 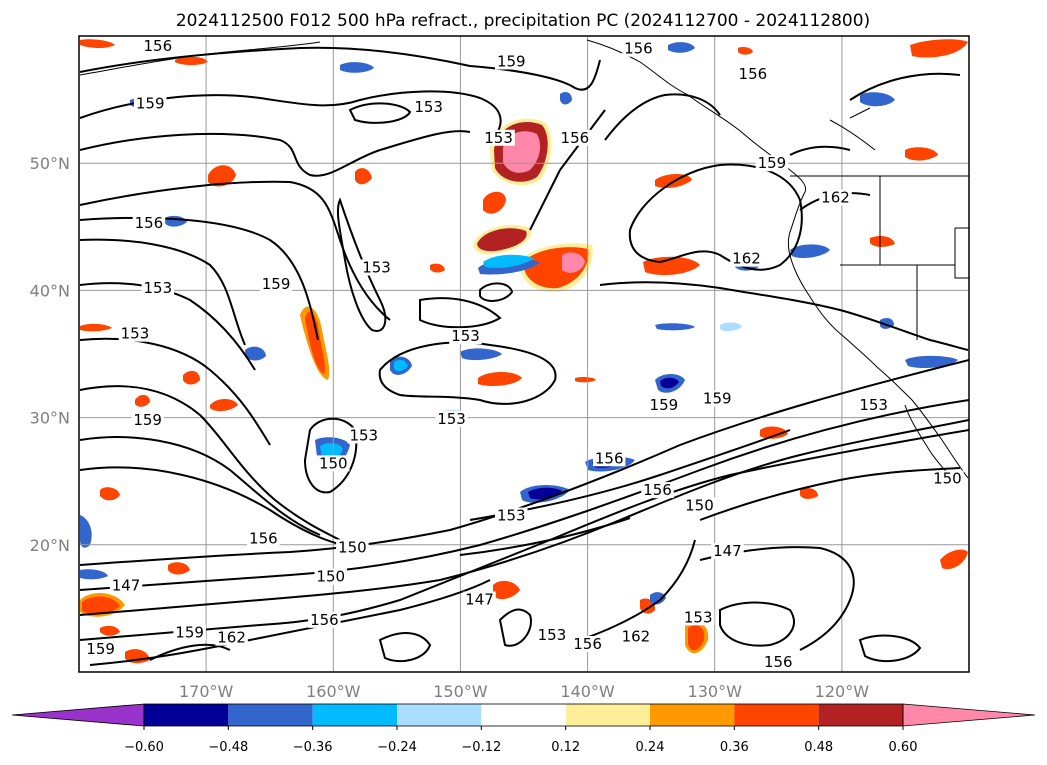 What do you see at coordinates (144, 747) in the screenshot?
I see `colorbar-tick-label: −0.60` at bounding box center [144, 747].